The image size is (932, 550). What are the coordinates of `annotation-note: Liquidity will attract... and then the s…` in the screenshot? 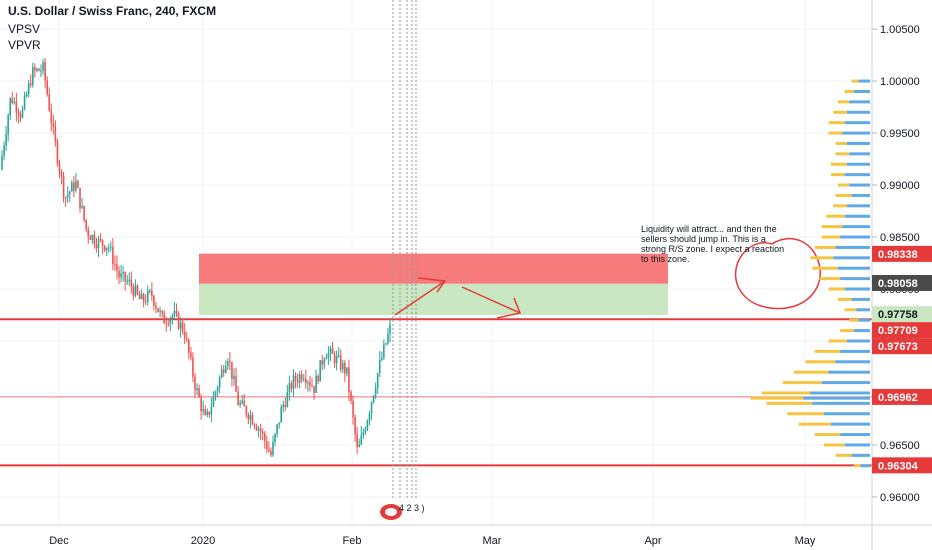 It's located at (713, 244).